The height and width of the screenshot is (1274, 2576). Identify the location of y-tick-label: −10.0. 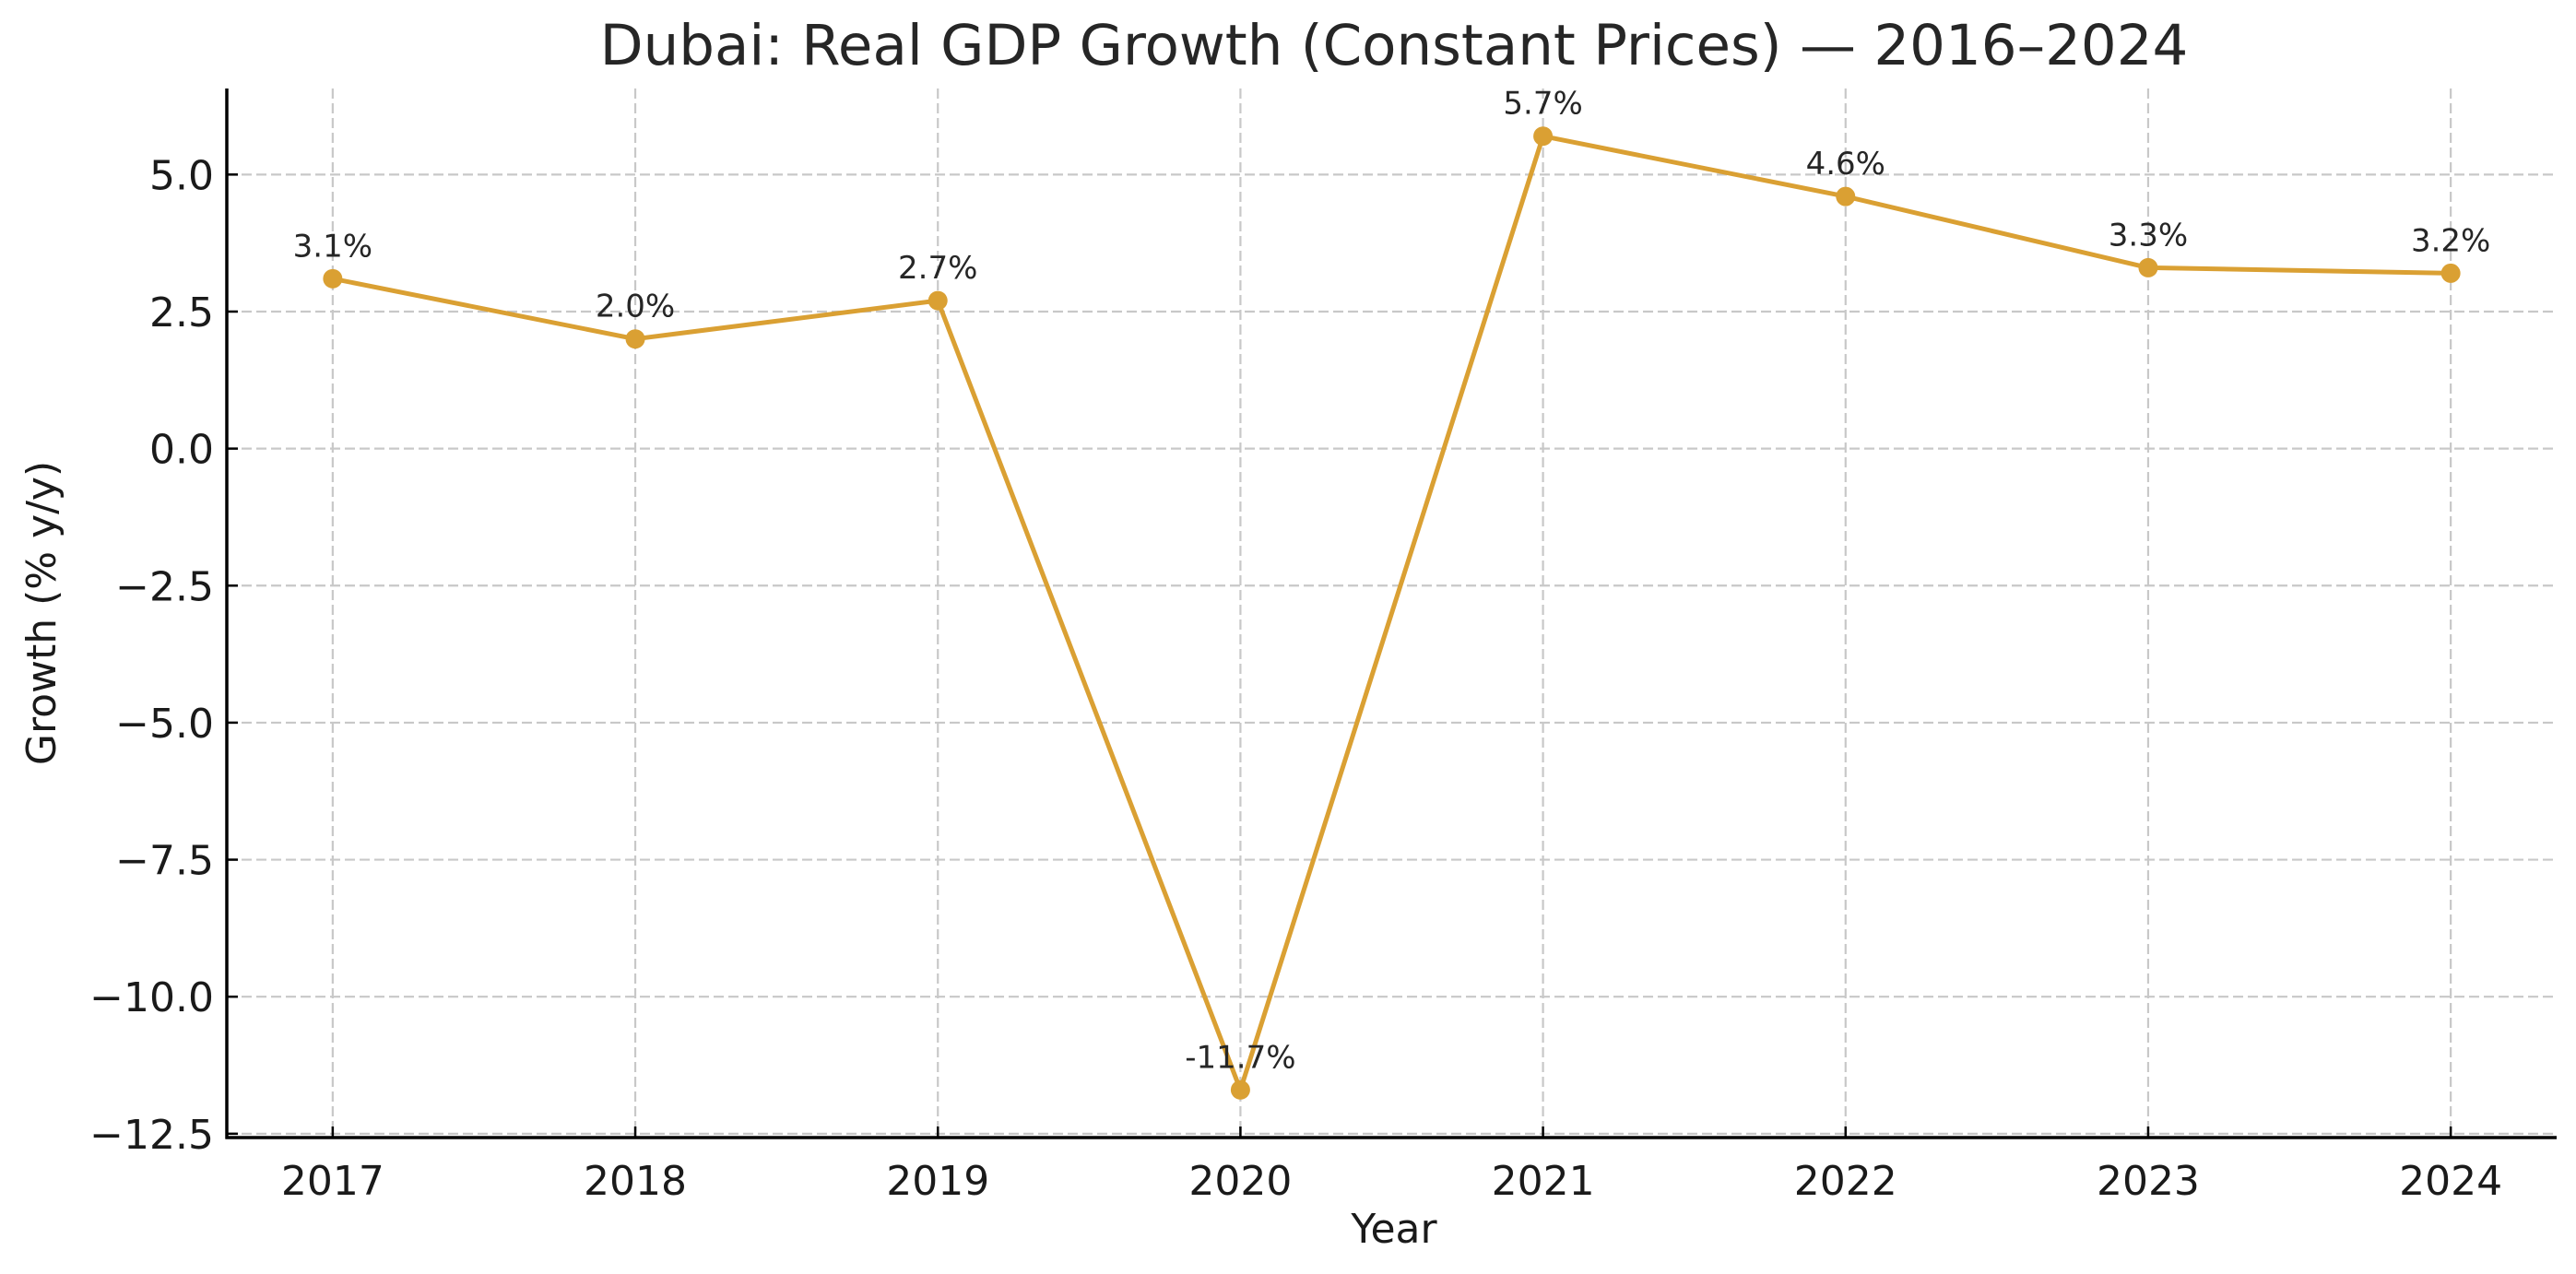
(151, 997).